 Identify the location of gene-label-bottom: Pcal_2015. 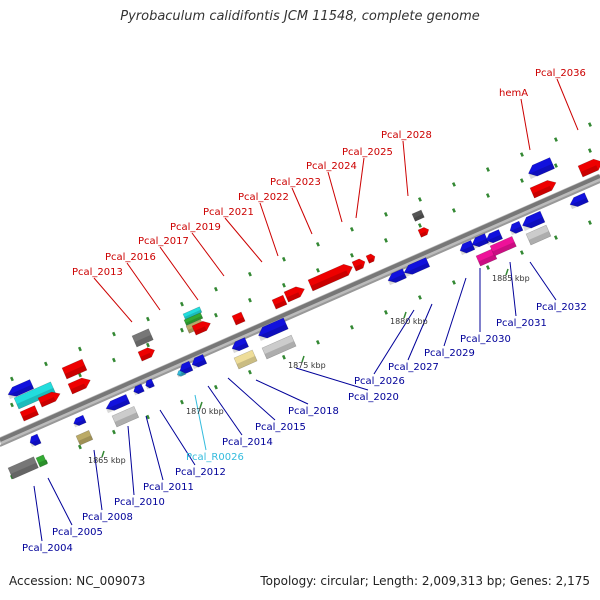
(280, 427).